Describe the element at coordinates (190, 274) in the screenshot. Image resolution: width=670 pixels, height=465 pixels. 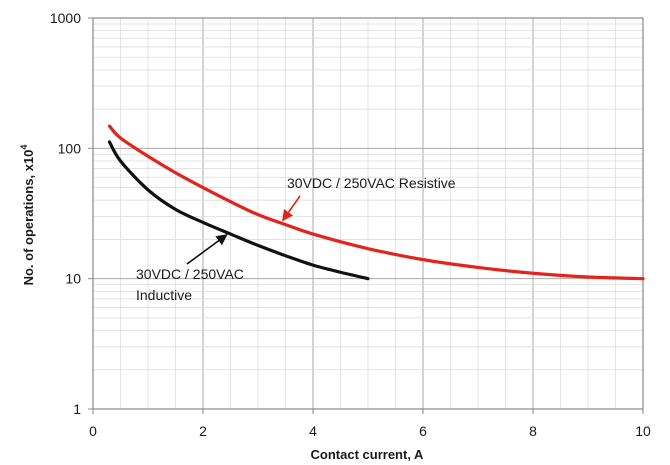
I see `inductive-annotation-label-line1: 30VDC / 250VAC` at that location.